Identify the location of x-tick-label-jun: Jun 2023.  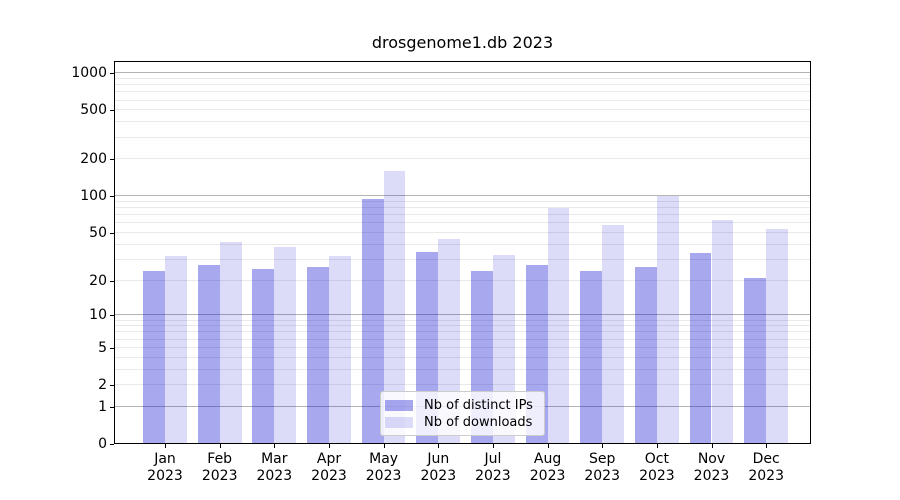
(438, 467).